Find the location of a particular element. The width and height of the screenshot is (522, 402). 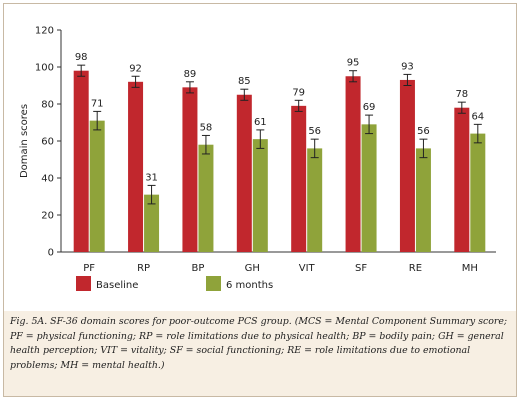

legend-label: 6 months is located at coordinates (249, 285).